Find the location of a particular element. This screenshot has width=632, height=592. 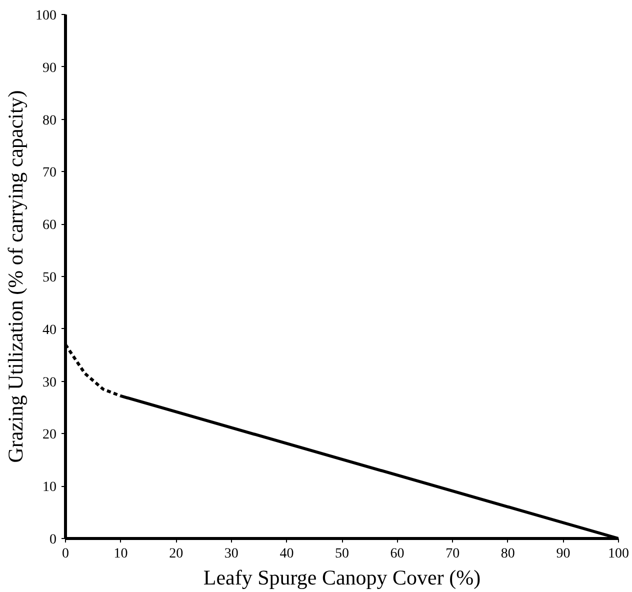

x-tick-label: 80 is located at coordinates (507, 554).